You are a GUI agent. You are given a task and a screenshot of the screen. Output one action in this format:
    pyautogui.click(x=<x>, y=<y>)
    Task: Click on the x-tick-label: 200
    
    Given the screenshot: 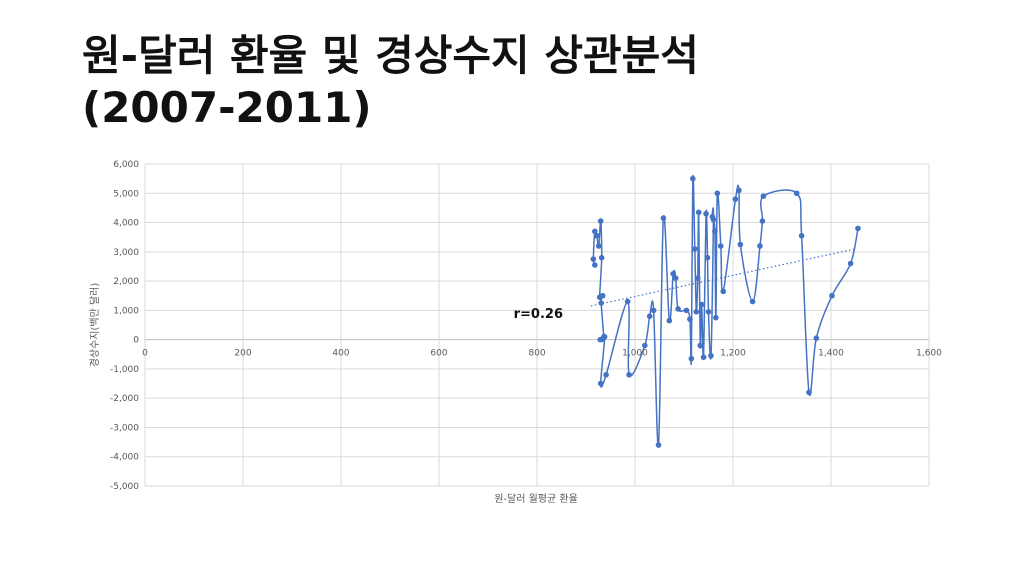 What is the action you would take?
    pyautogui.click(x=242, y=354)
    